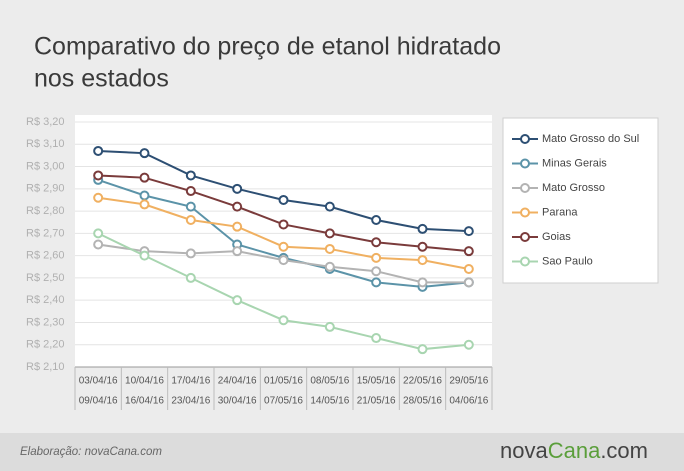 The image size is (684, 471). I want to click on y-tick-label: R$ 3,20, so click(45, 122).